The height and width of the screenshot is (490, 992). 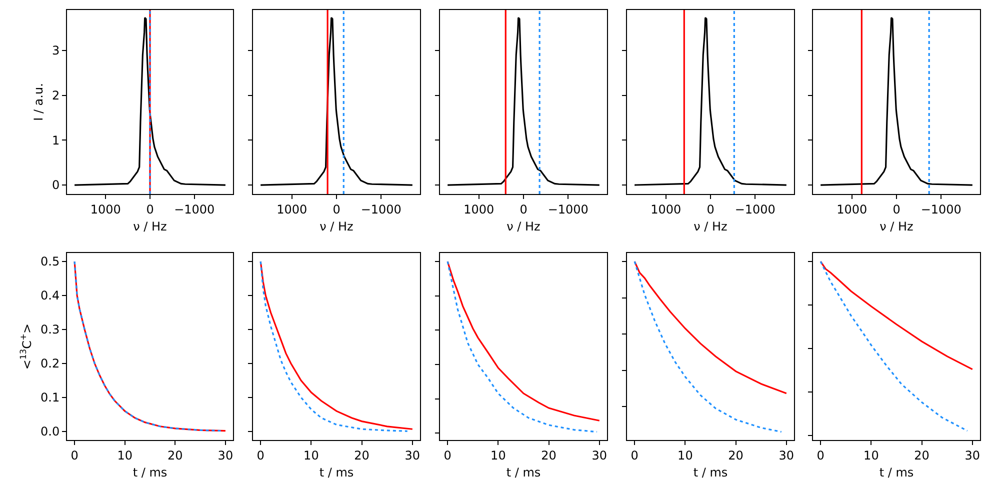 I want to click on y-tick-label: 0.2, so click(x=50, y=363).